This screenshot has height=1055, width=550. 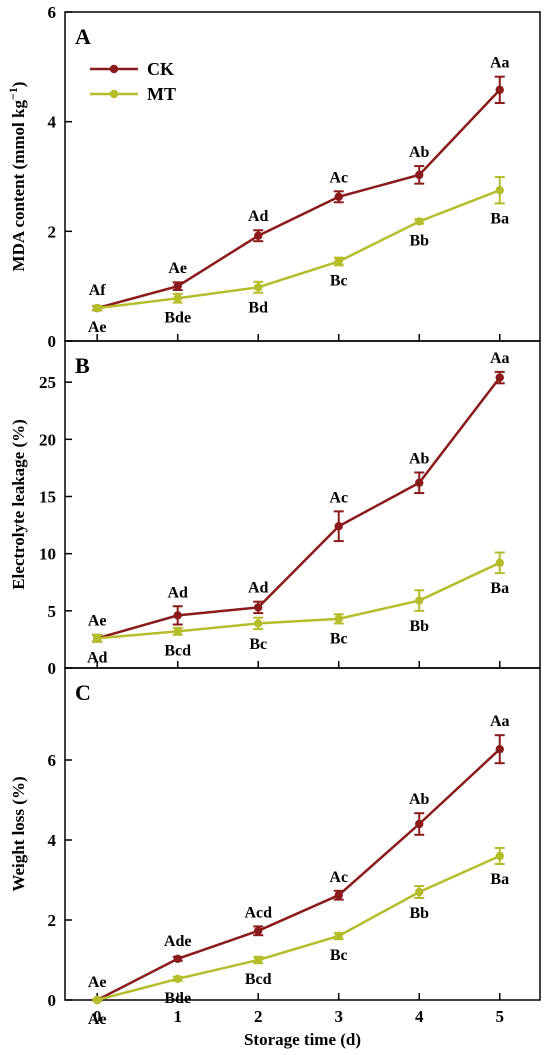 I want to click on significance-label: Af, so click(x=98, y=290).